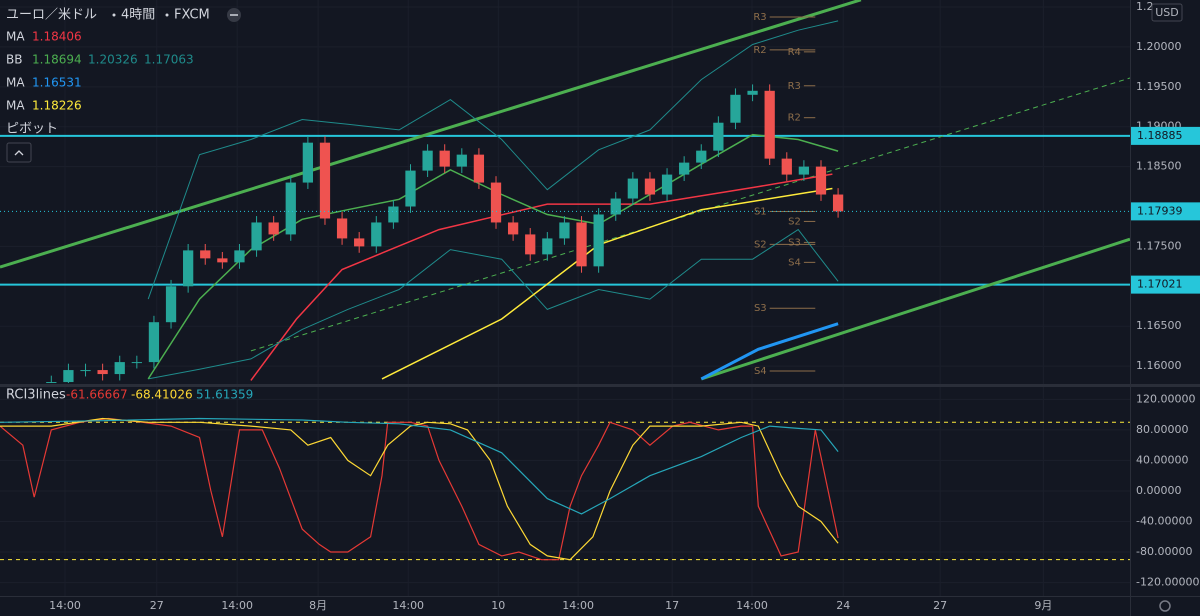 Image resolution: width=1200 pixels, height=616 pixels. What do you see at coordinates (1162, 459) in the screenshot?
I see `y-tick-label: 40.00000` at bounding box center [1162, 459].